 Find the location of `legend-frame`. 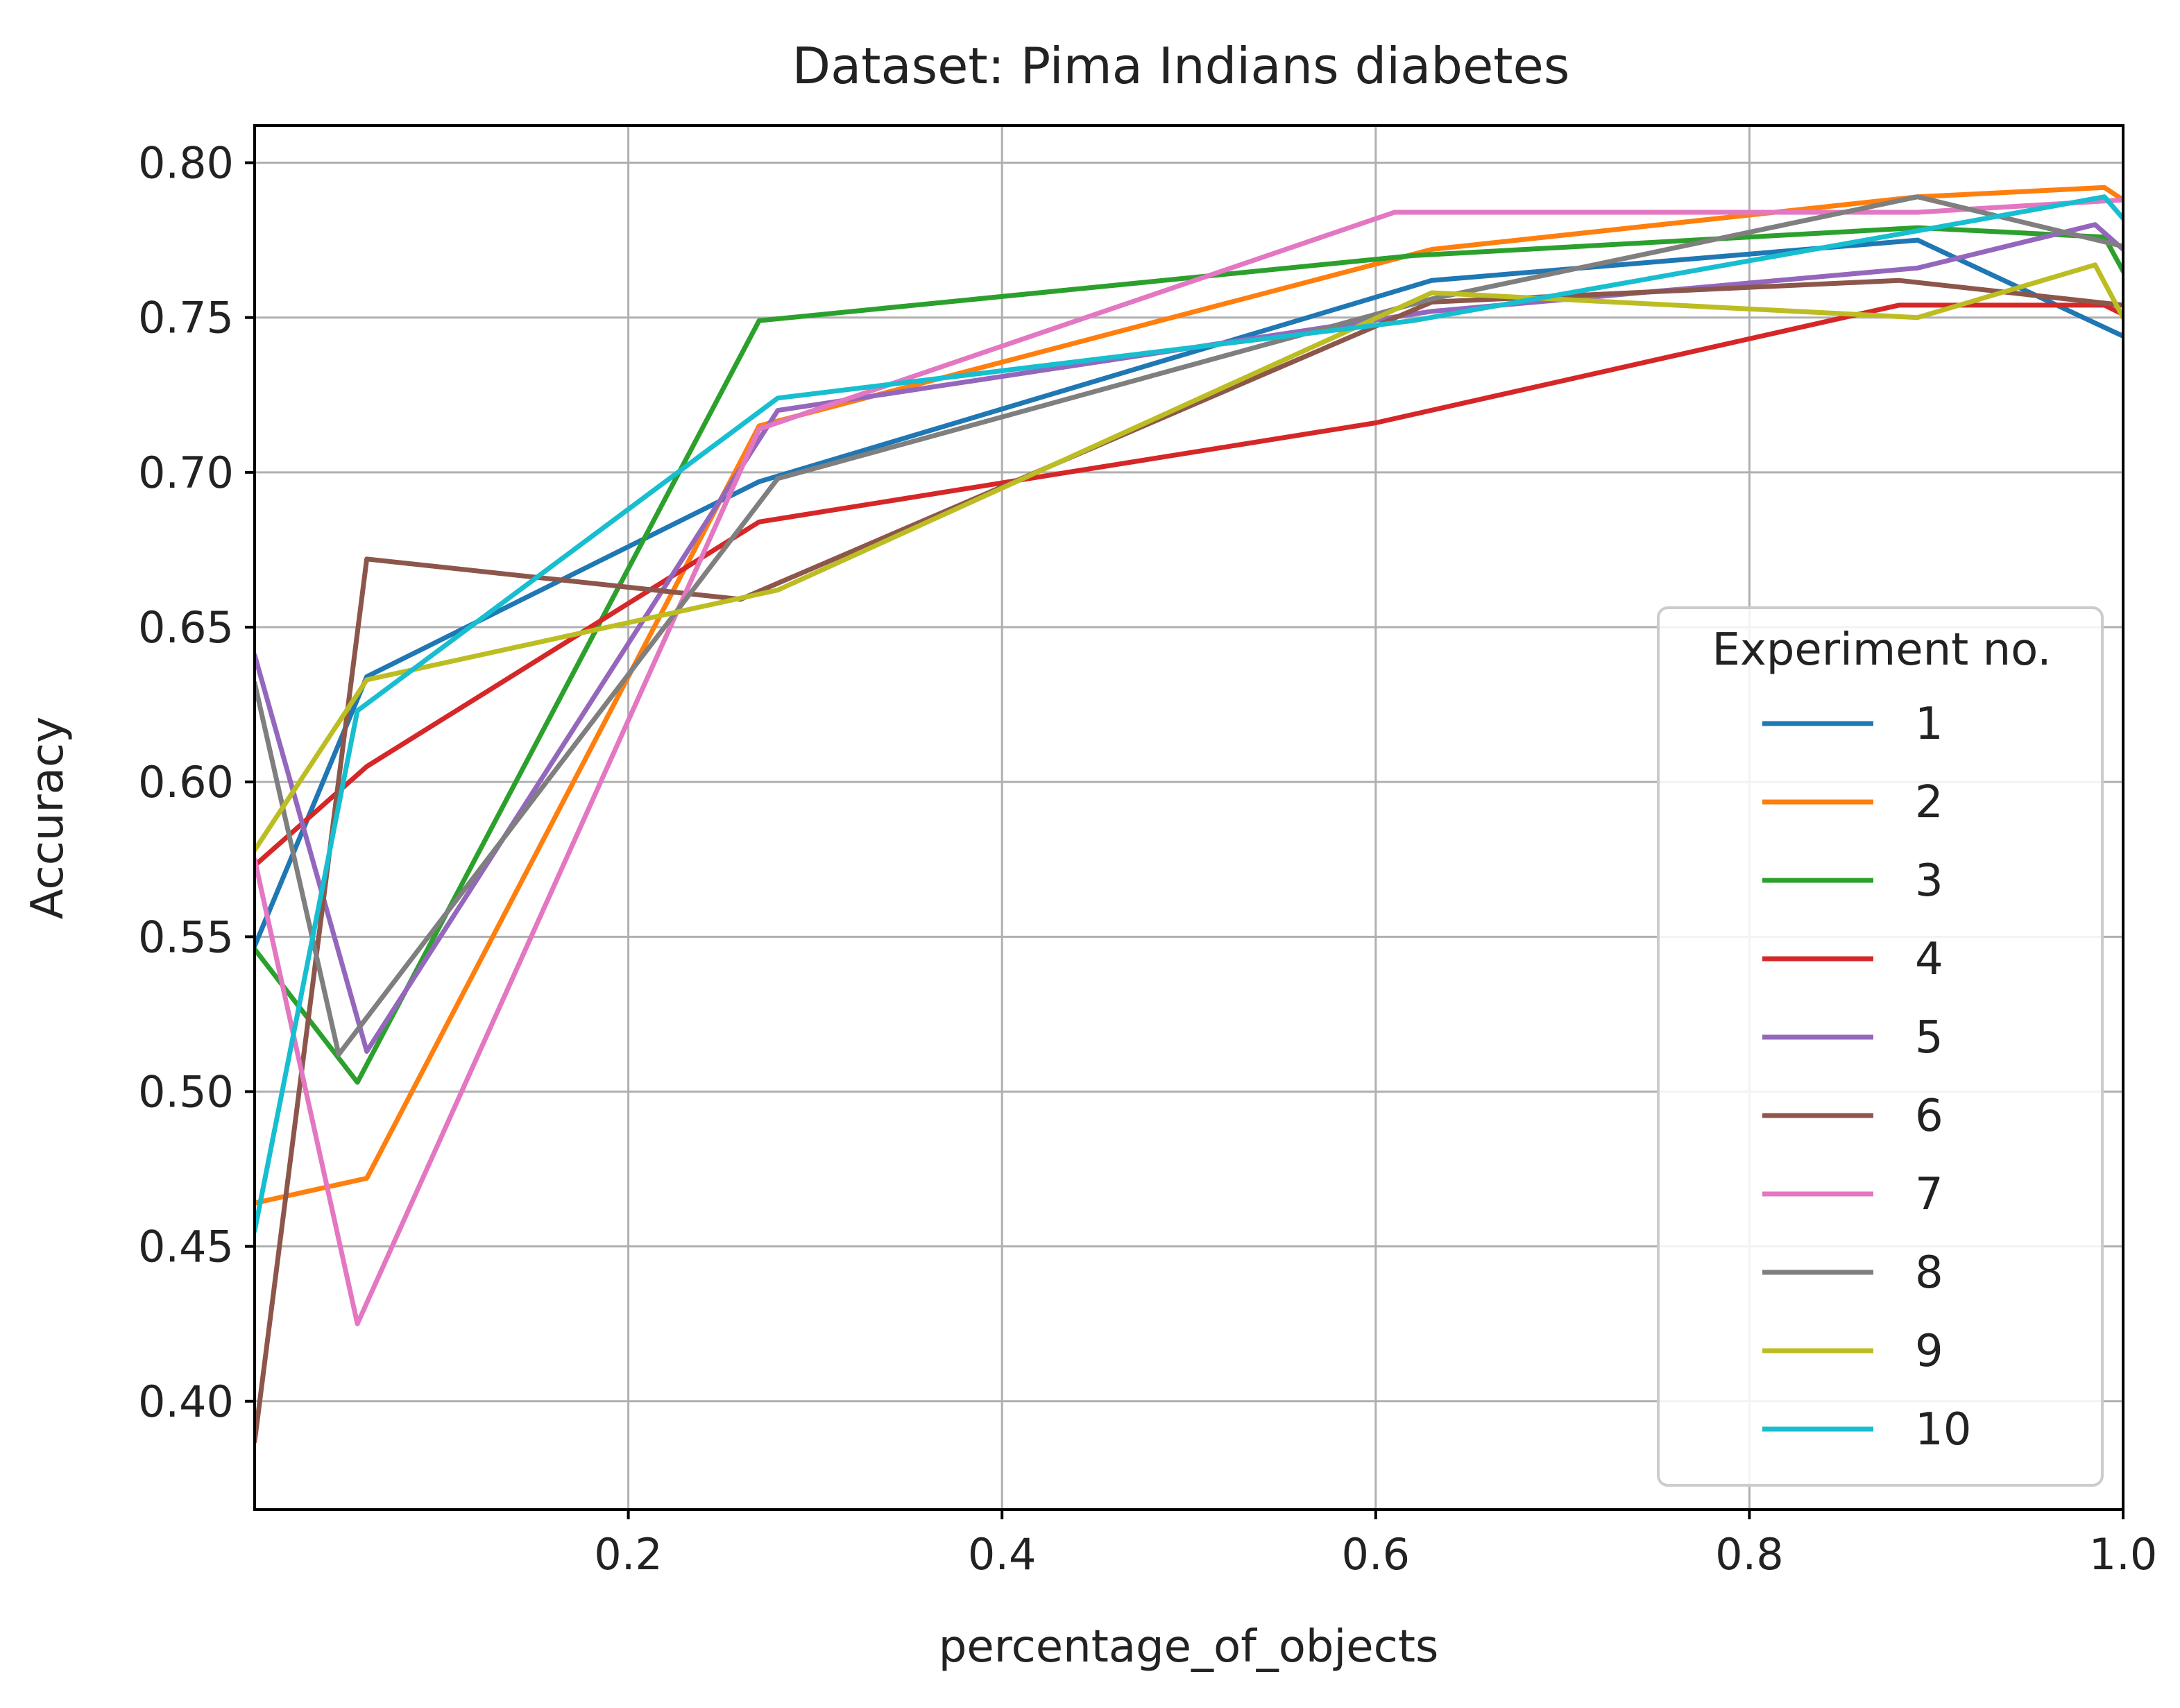

legend-frame is located at coordinates (1881, 1046).